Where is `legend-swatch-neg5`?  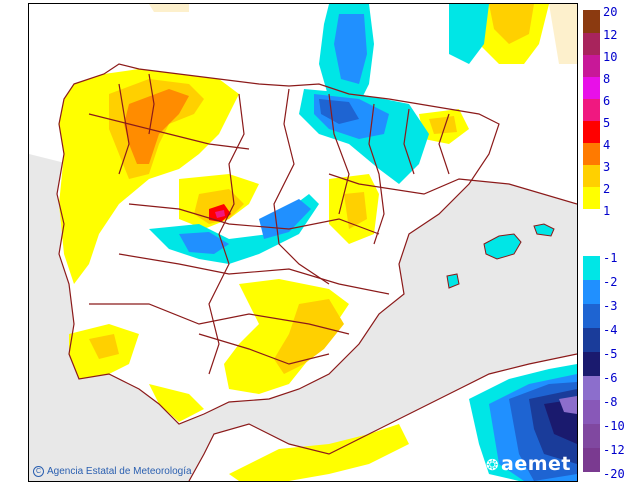 legend-swatch-neg5 is located at coordinates (591, 364).